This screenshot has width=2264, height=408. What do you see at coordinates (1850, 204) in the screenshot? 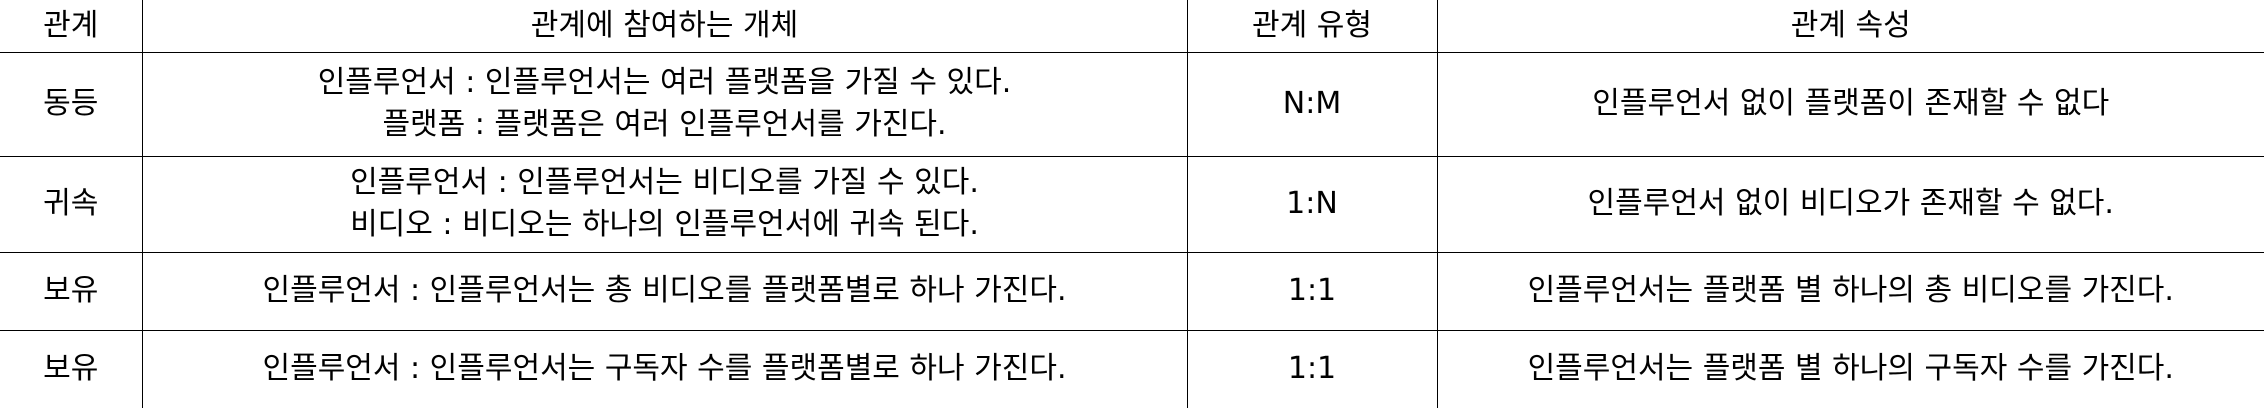
I see `attribute-cell: 인플루언서 없이 비디오가 존재할 수 없다.` at bounding box center [1850, 204].